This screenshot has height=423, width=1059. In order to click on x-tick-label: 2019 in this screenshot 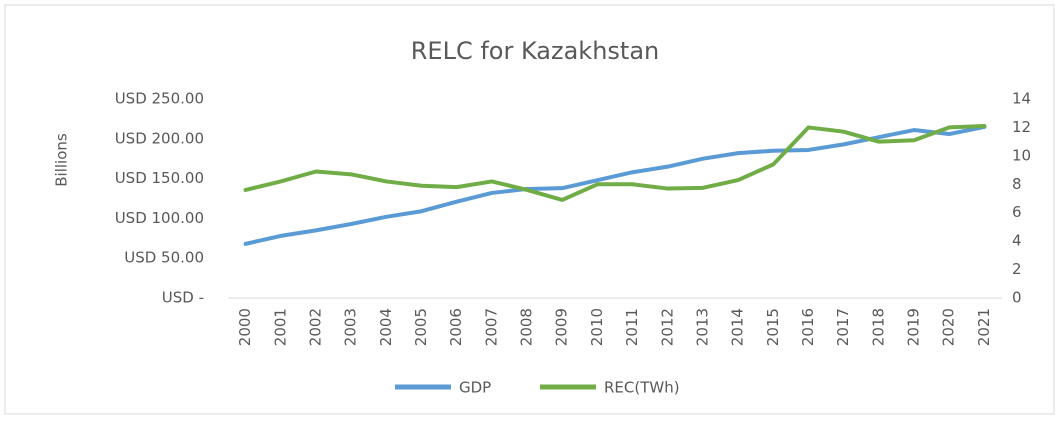, I will do `click(914, 327)`.